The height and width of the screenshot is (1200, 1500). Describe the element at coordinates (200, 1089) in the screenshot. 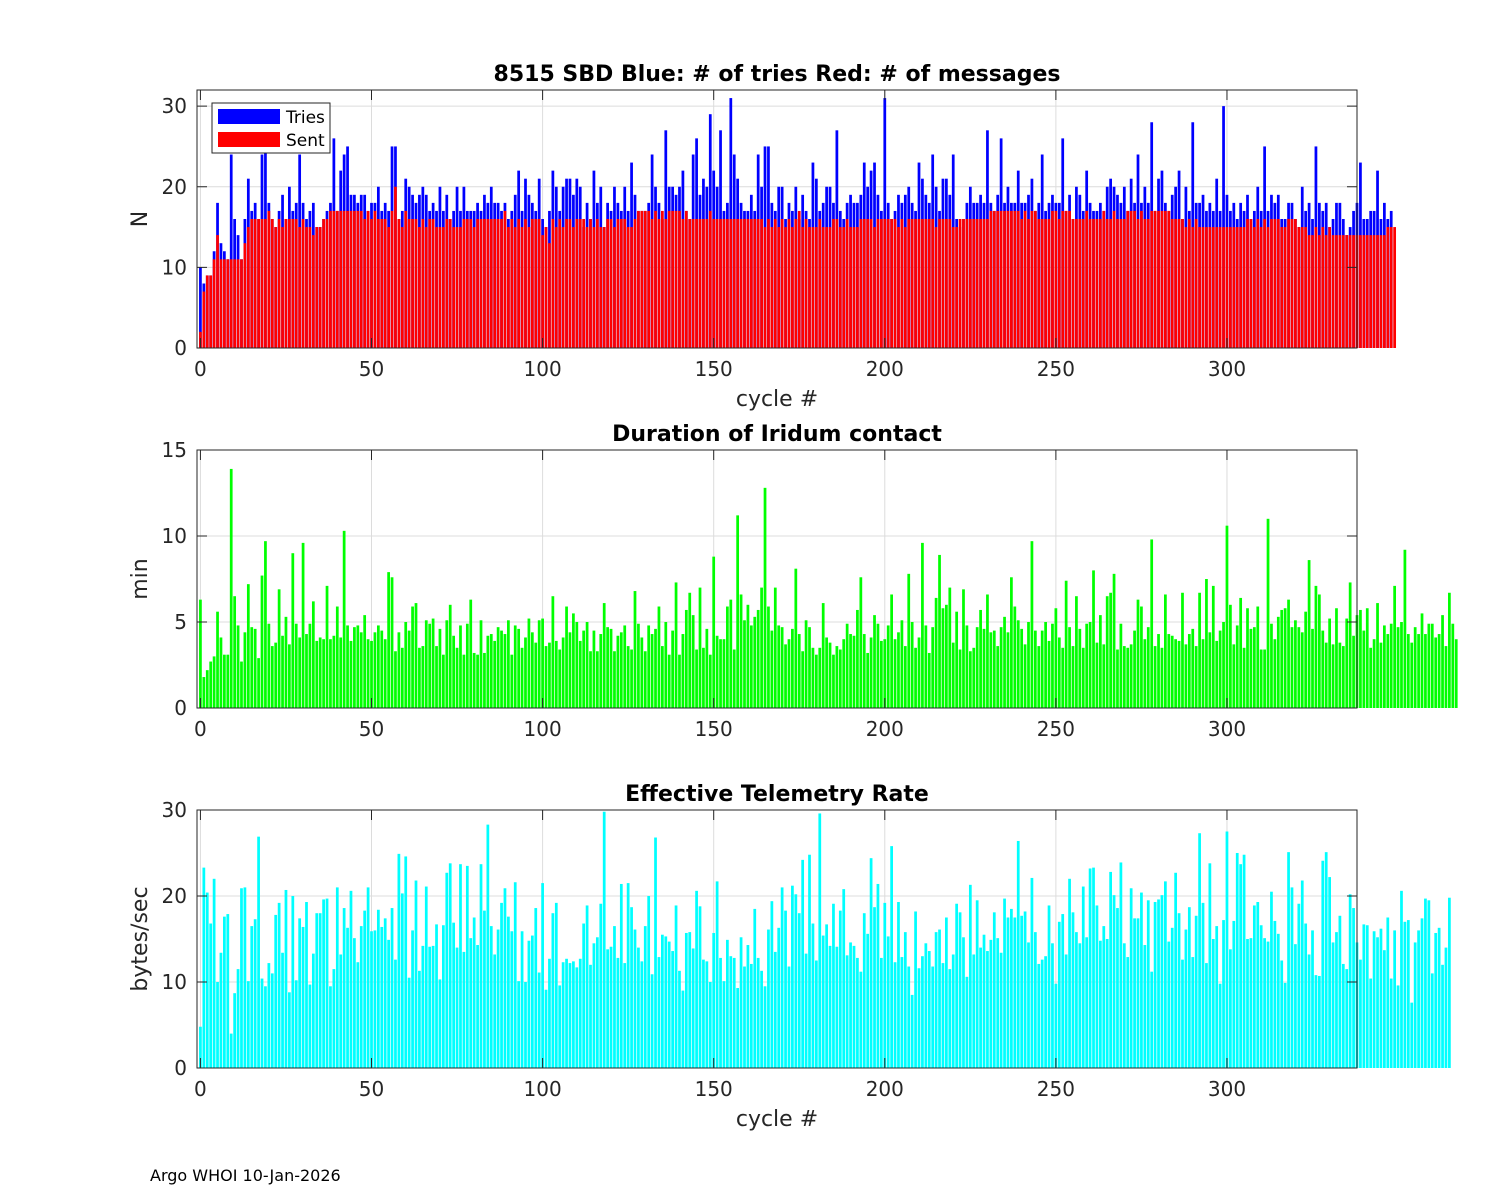

I see `x-tick-label: 0` at that location.